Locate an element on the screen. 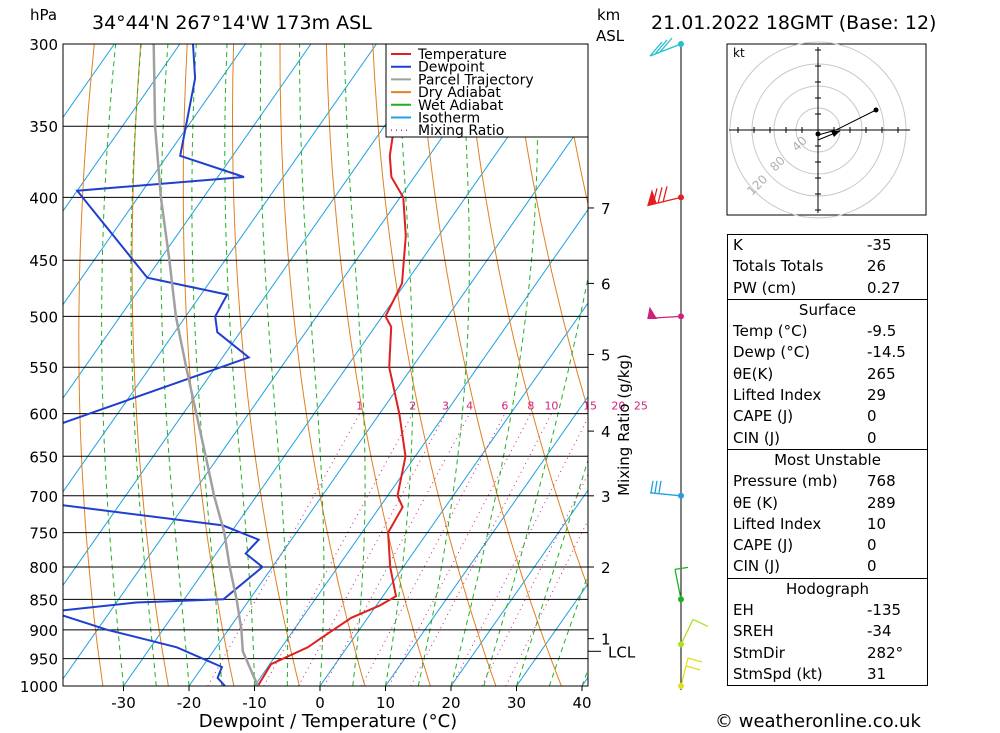  km-tick-label: 6 is located at coordinates (606, 284).